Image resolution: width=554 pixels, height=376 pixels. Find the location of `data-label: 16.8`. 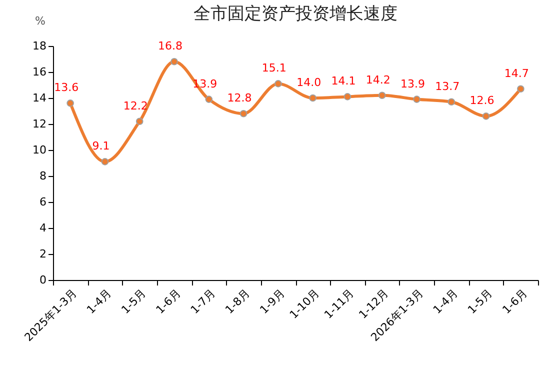

data-label: 16.8 is located at coordinates (170, 46).